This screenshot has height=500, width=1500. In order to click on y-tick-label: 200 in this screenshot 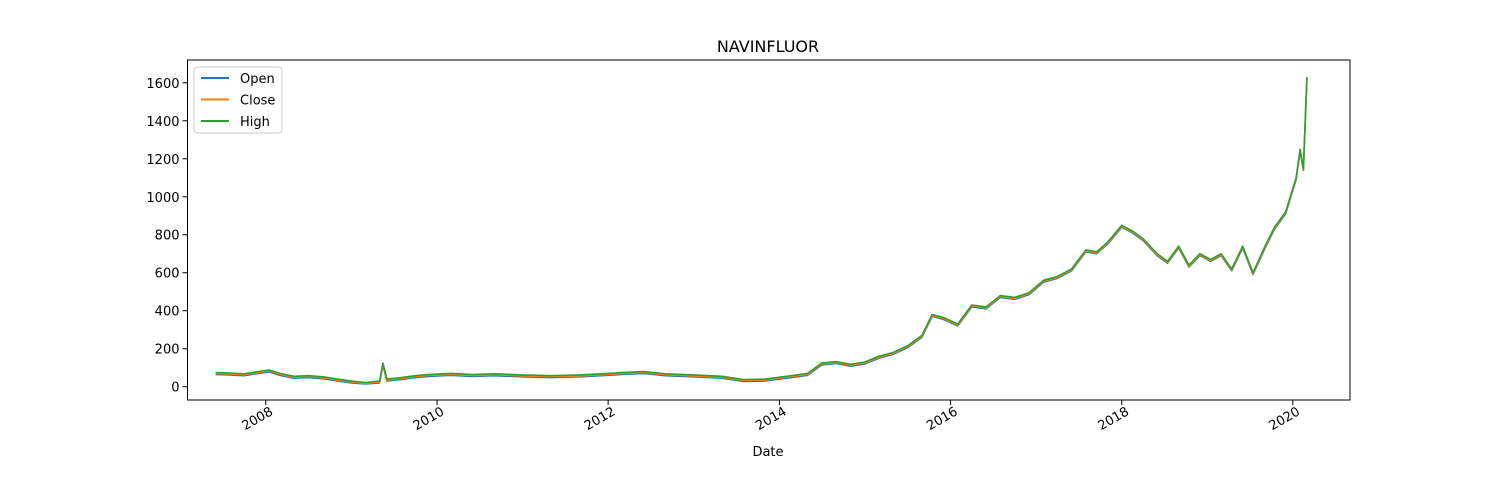, I will do `click(167, 350)`.